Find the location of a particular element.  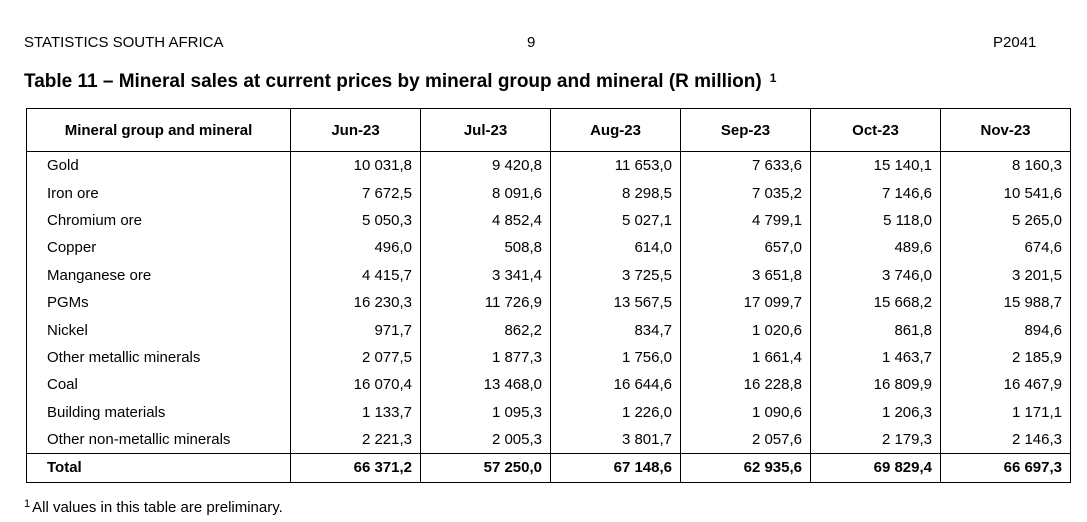

page-number: 9 is located at coordinates (531, 42).